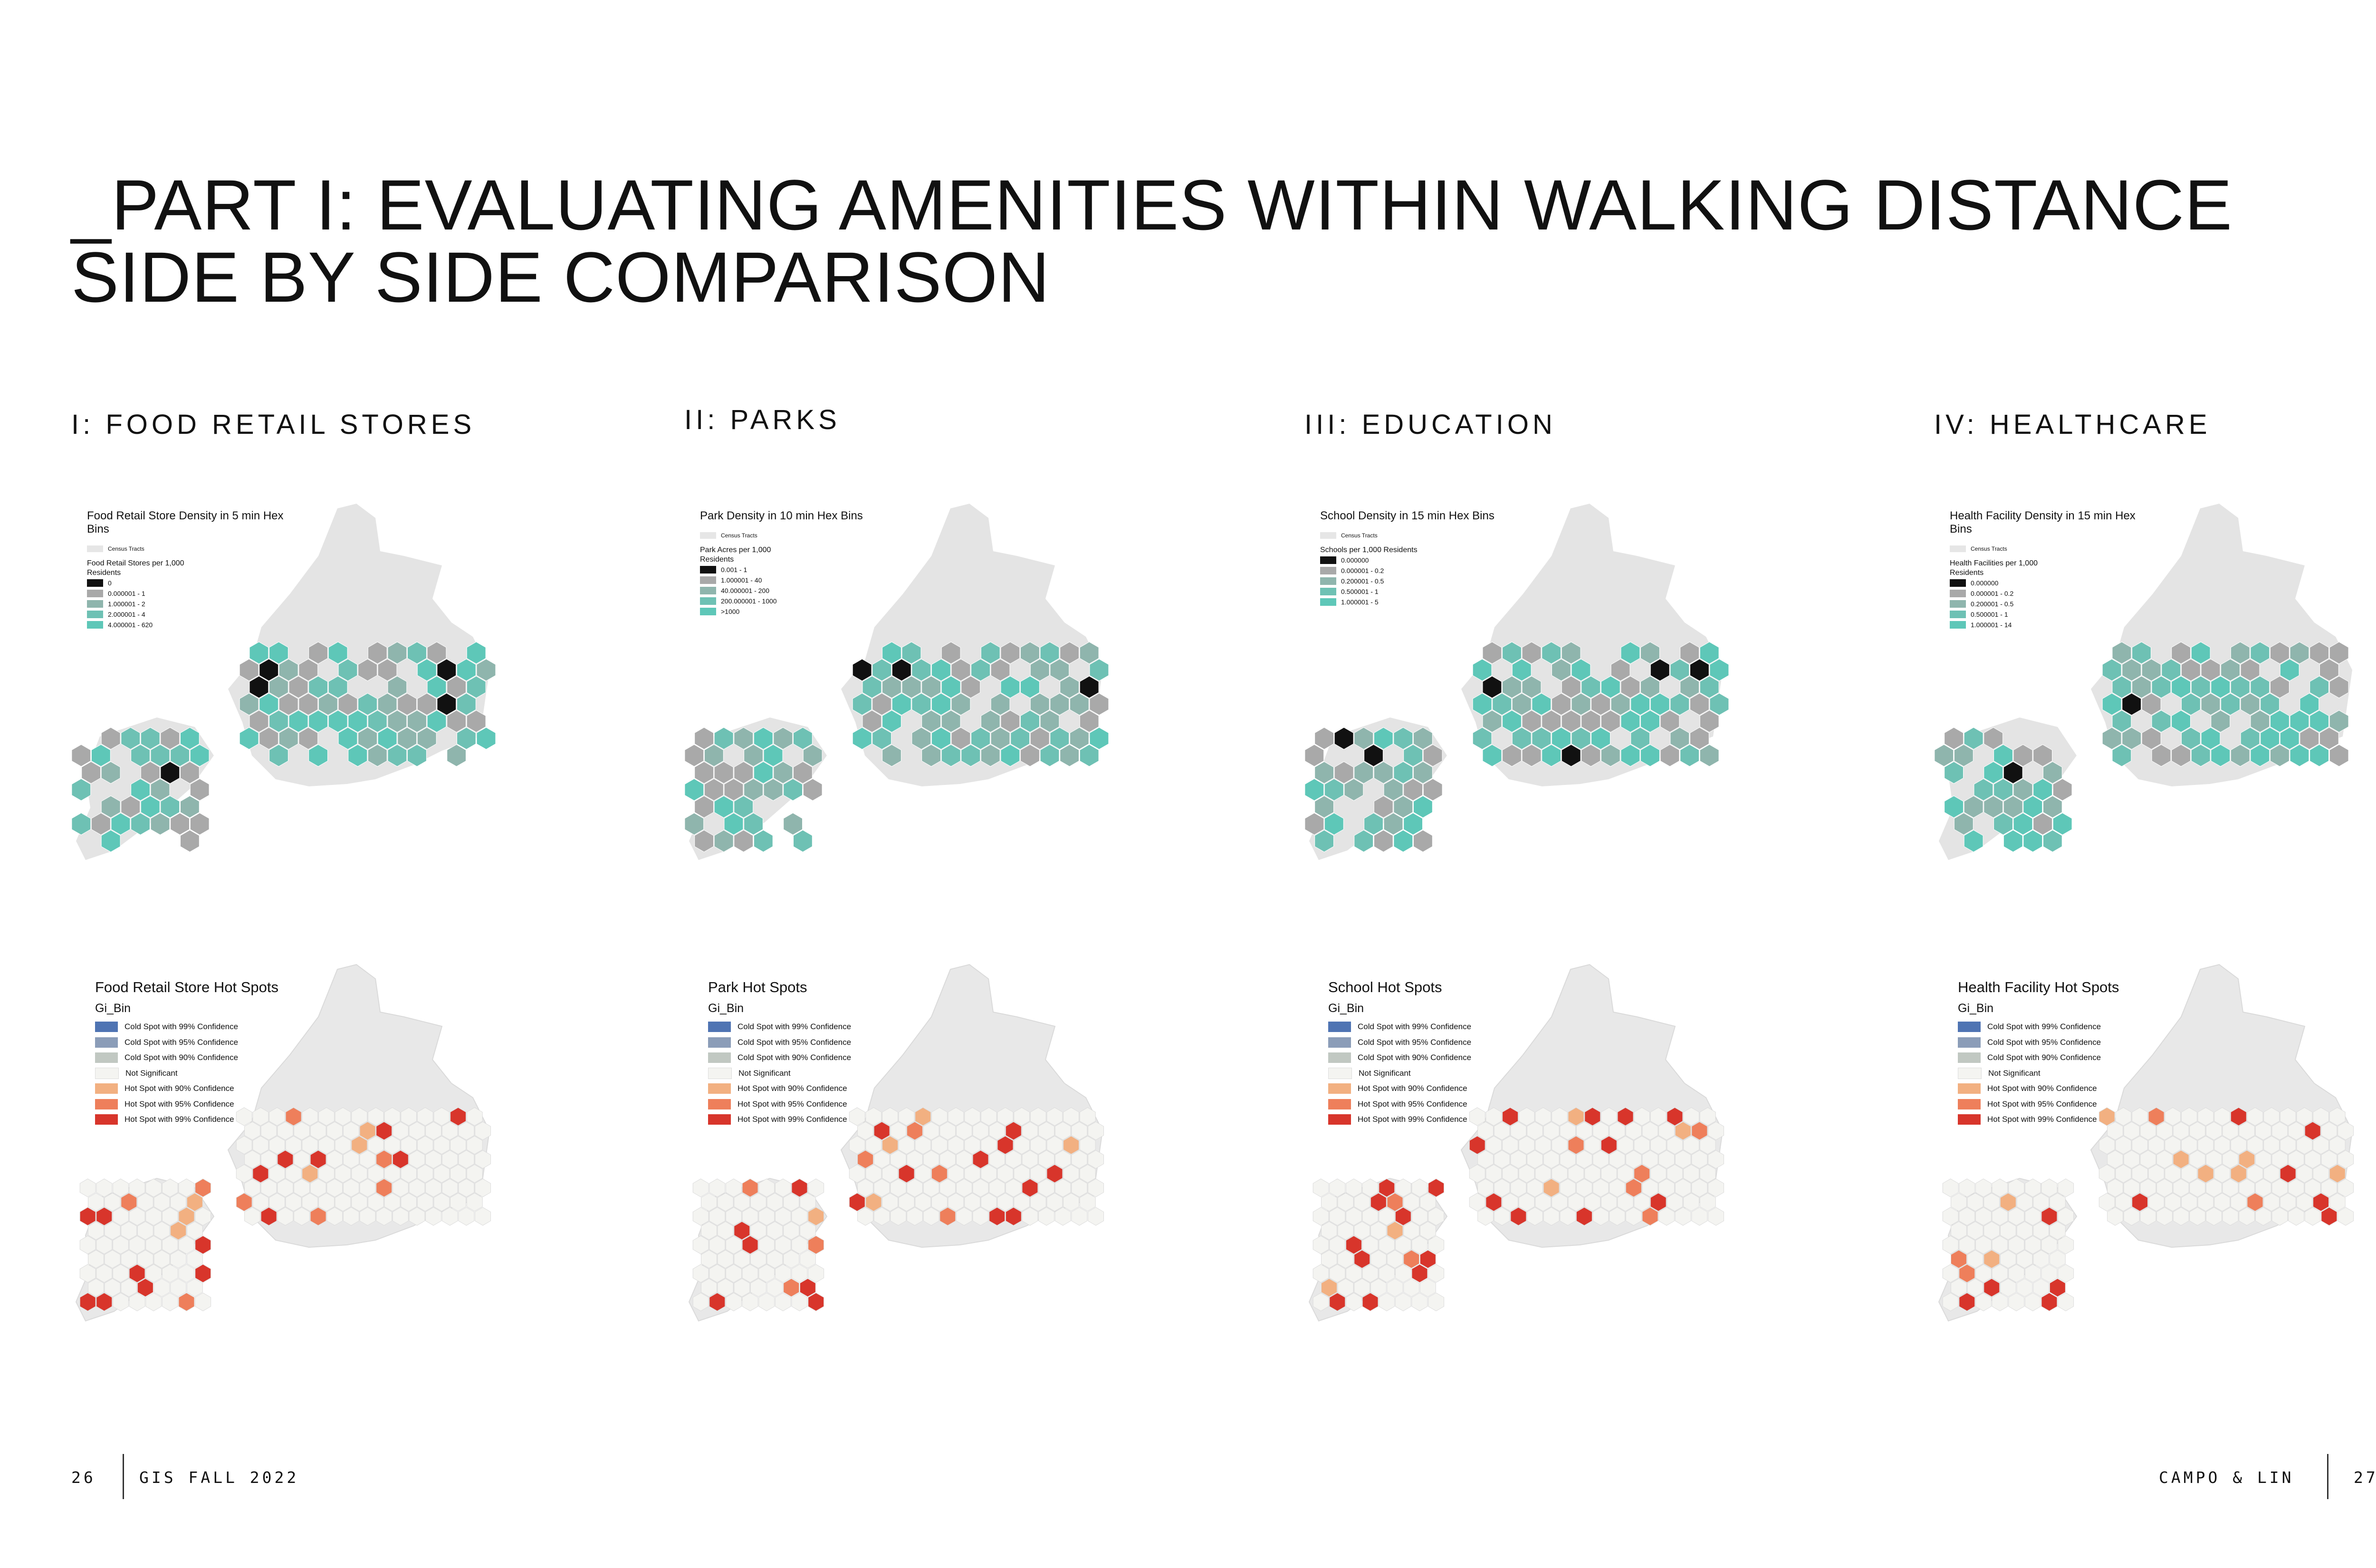 The width and height of the screenshot is (2376, 1568). I want to click on legend-row: 0.500001 - 1, so click(1424, 592).